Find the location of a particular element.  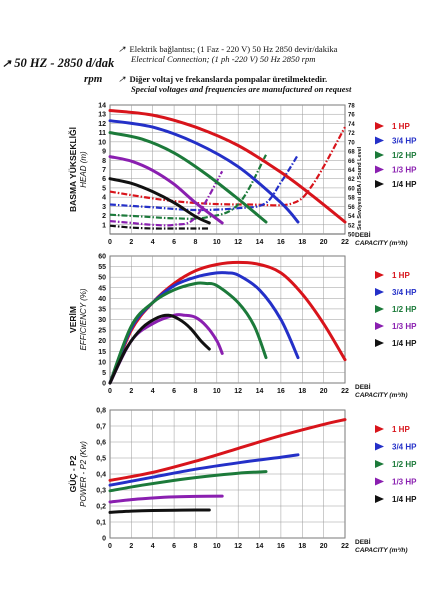

right-tick-label: 70 is located at coordinates (351, 143).